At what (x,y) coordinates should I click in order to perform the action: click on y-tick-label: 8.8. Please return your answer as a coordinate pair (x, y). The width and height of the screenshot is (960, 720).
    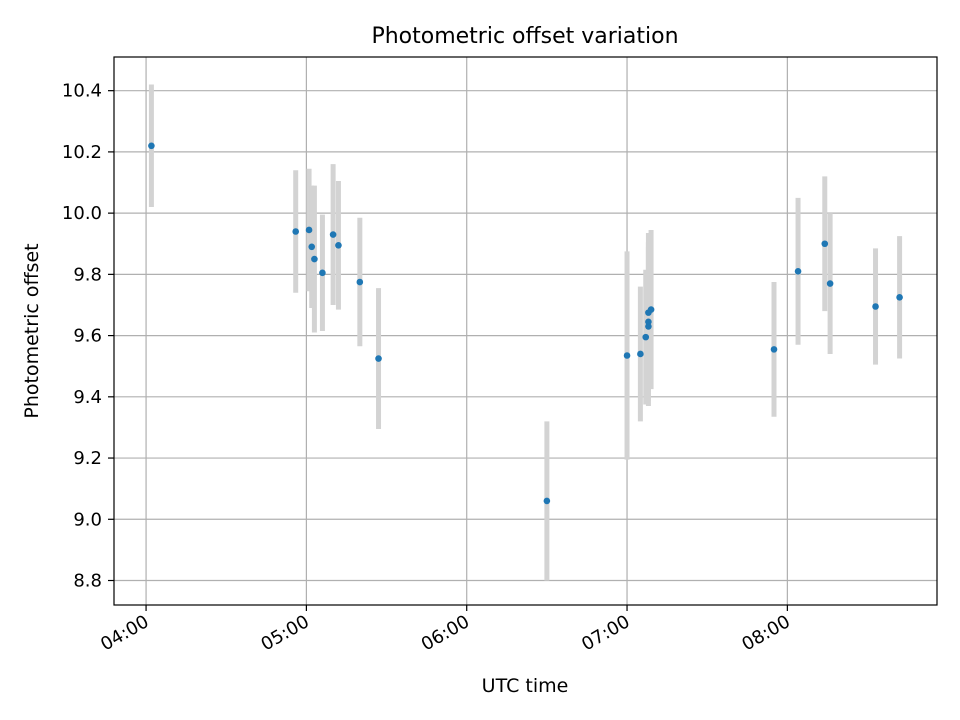
    Looking at the image, I should click on (87, 581).